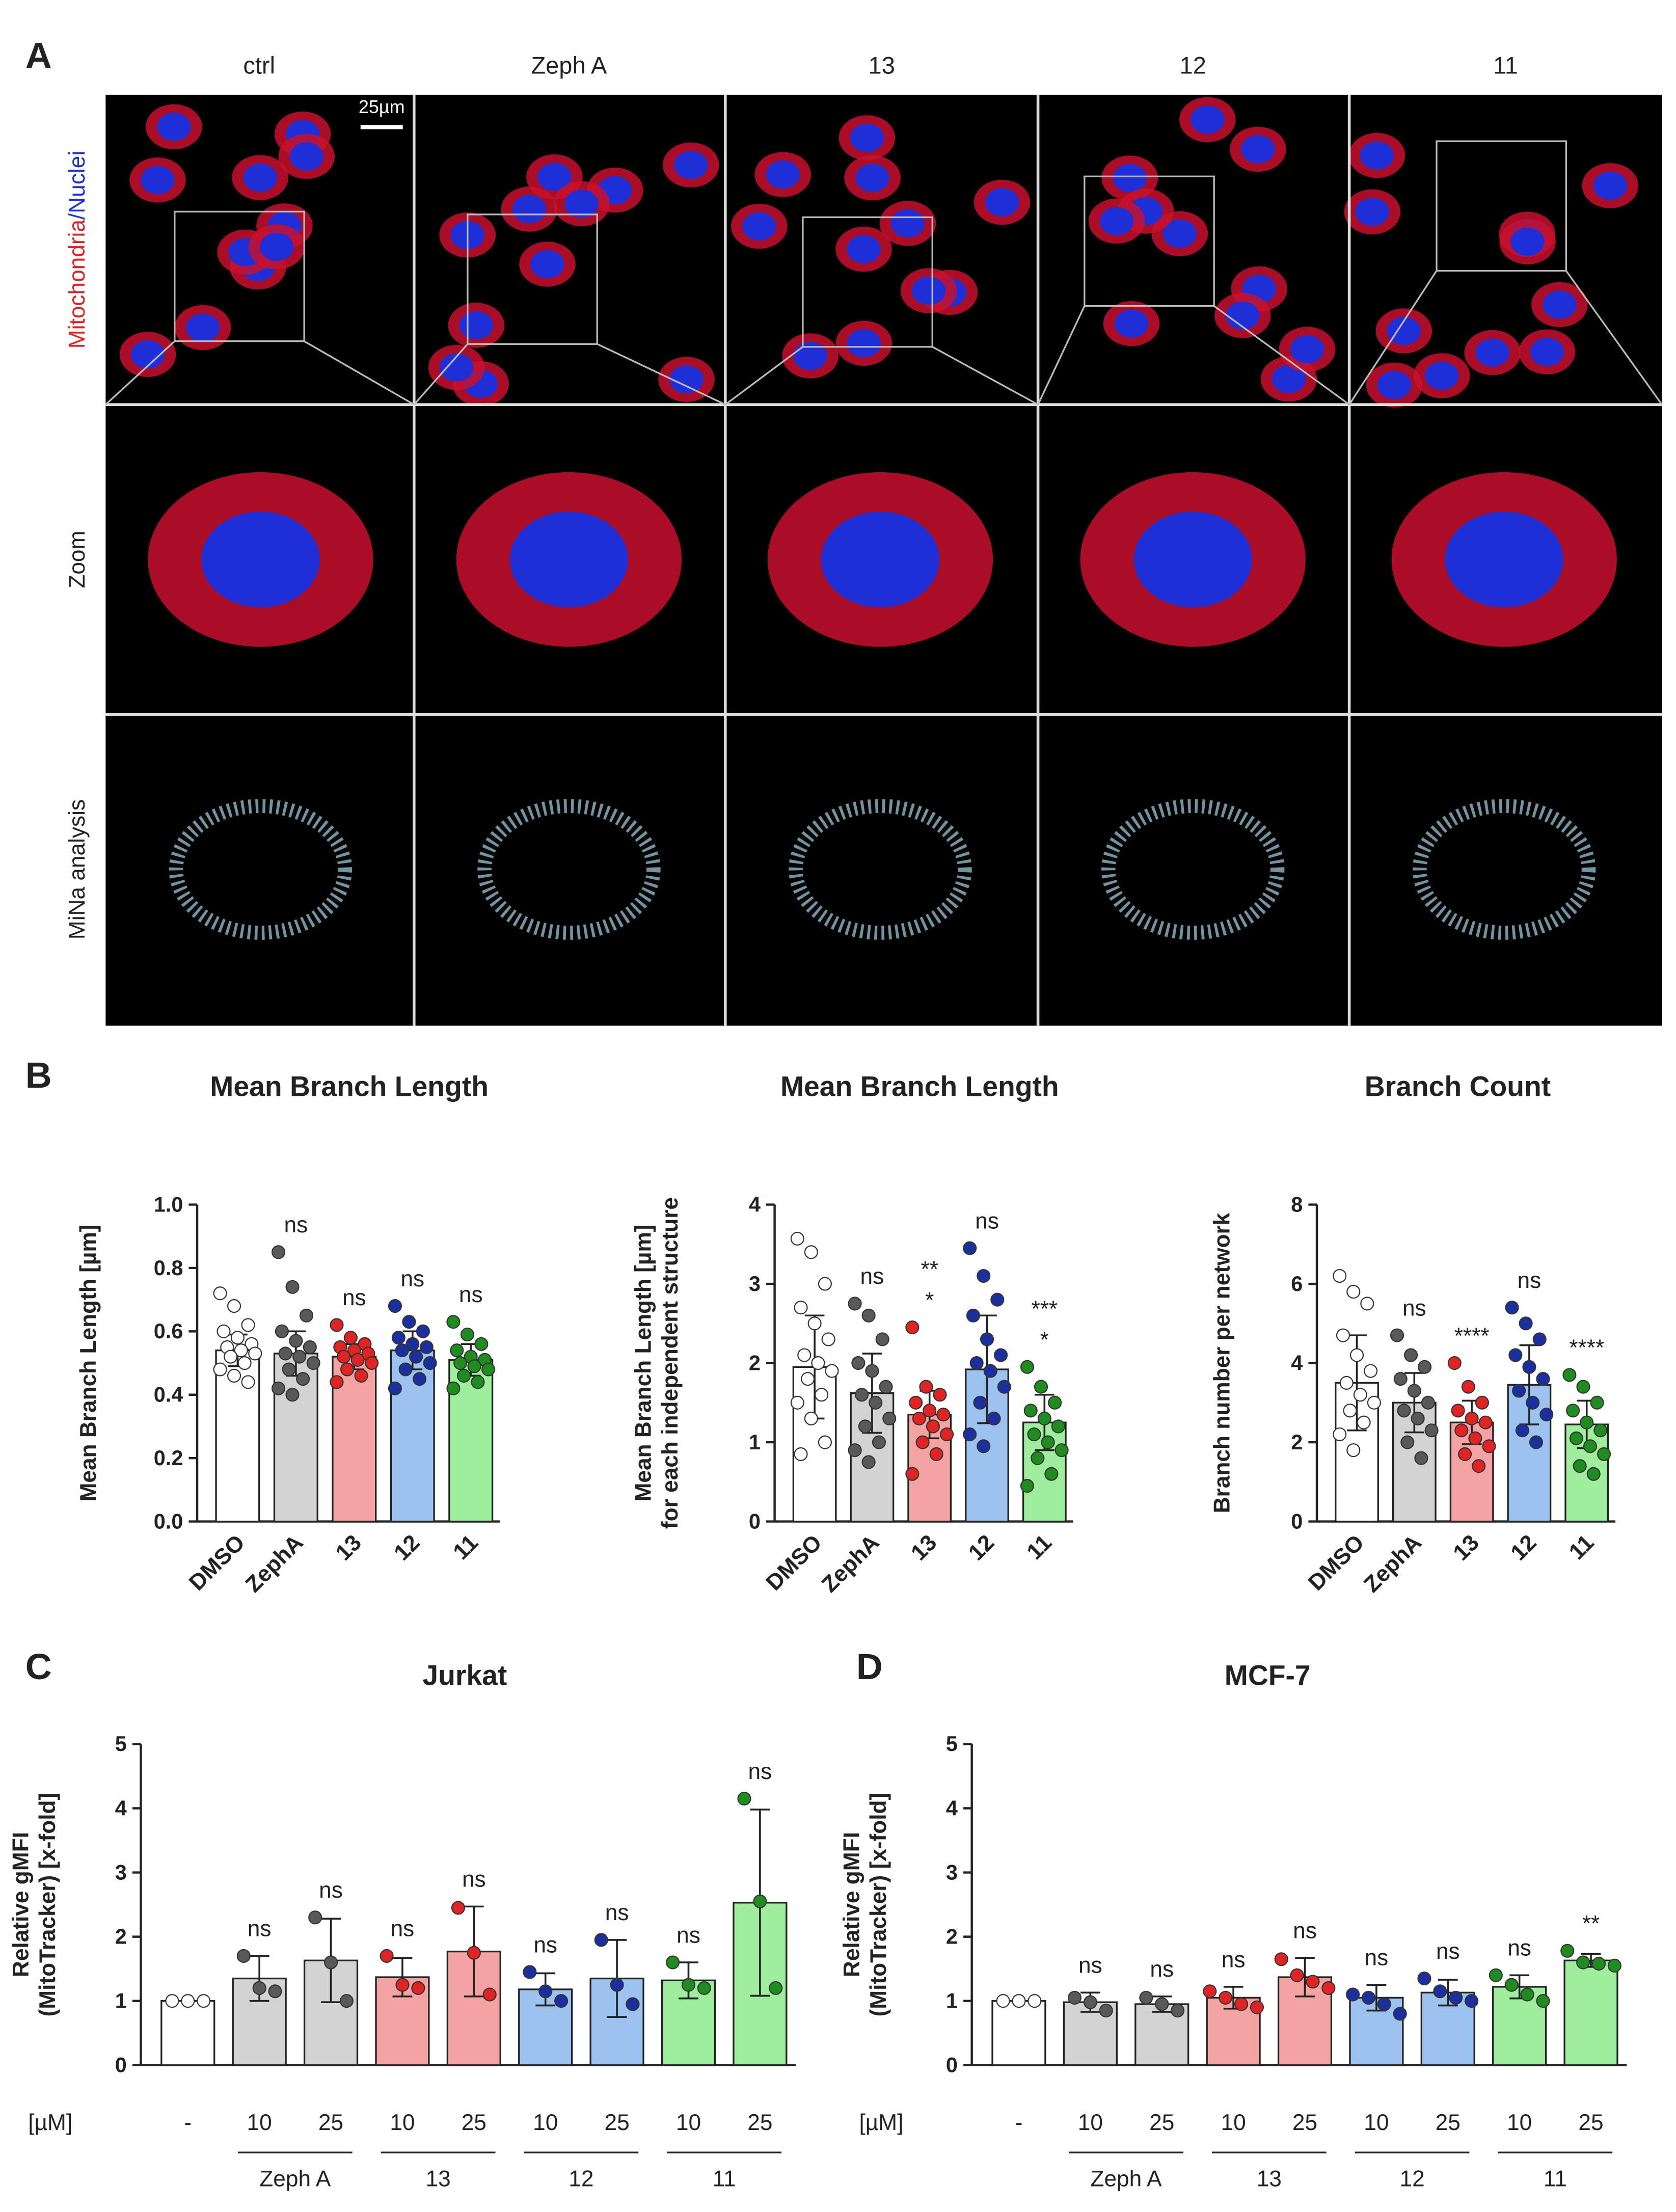 The image size is (1676, 2212). I want to click on bar, so click(296, 1438).